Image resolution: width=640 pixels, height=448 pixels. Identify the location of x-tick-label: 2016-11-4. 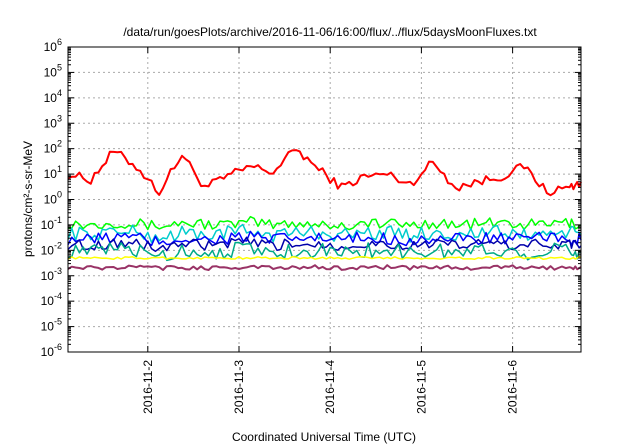
(330, 387).